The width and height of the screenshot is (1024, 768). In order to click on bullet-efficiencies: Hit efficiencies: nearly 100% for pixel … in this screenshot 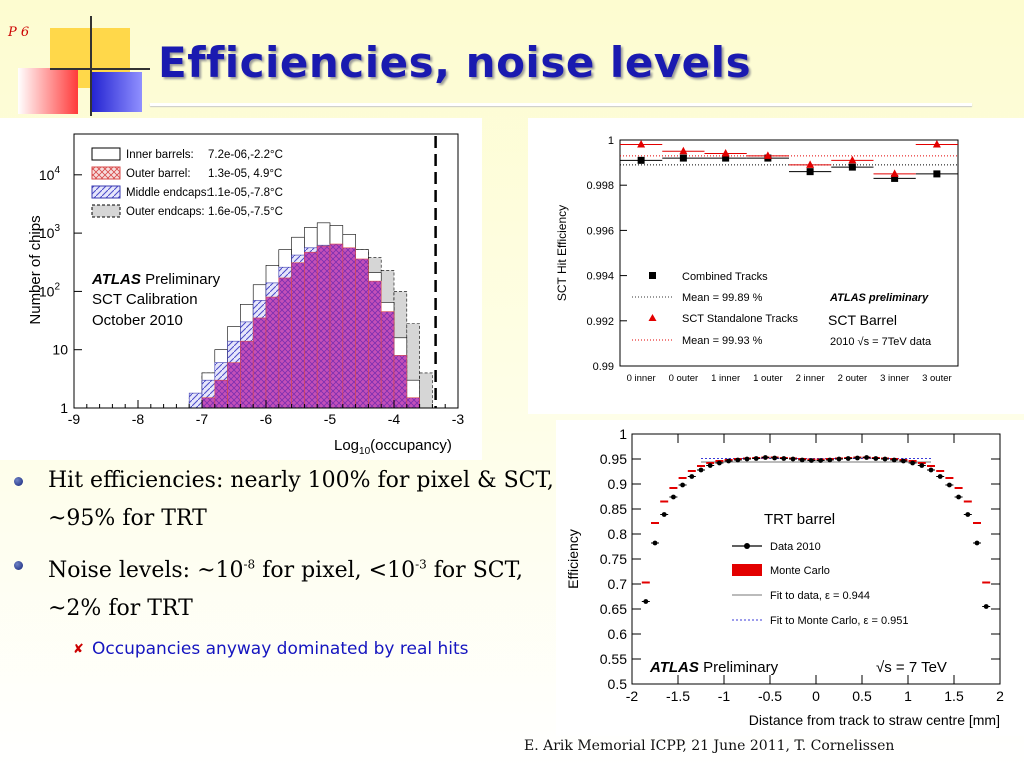, I will do `click(284, 500)`.